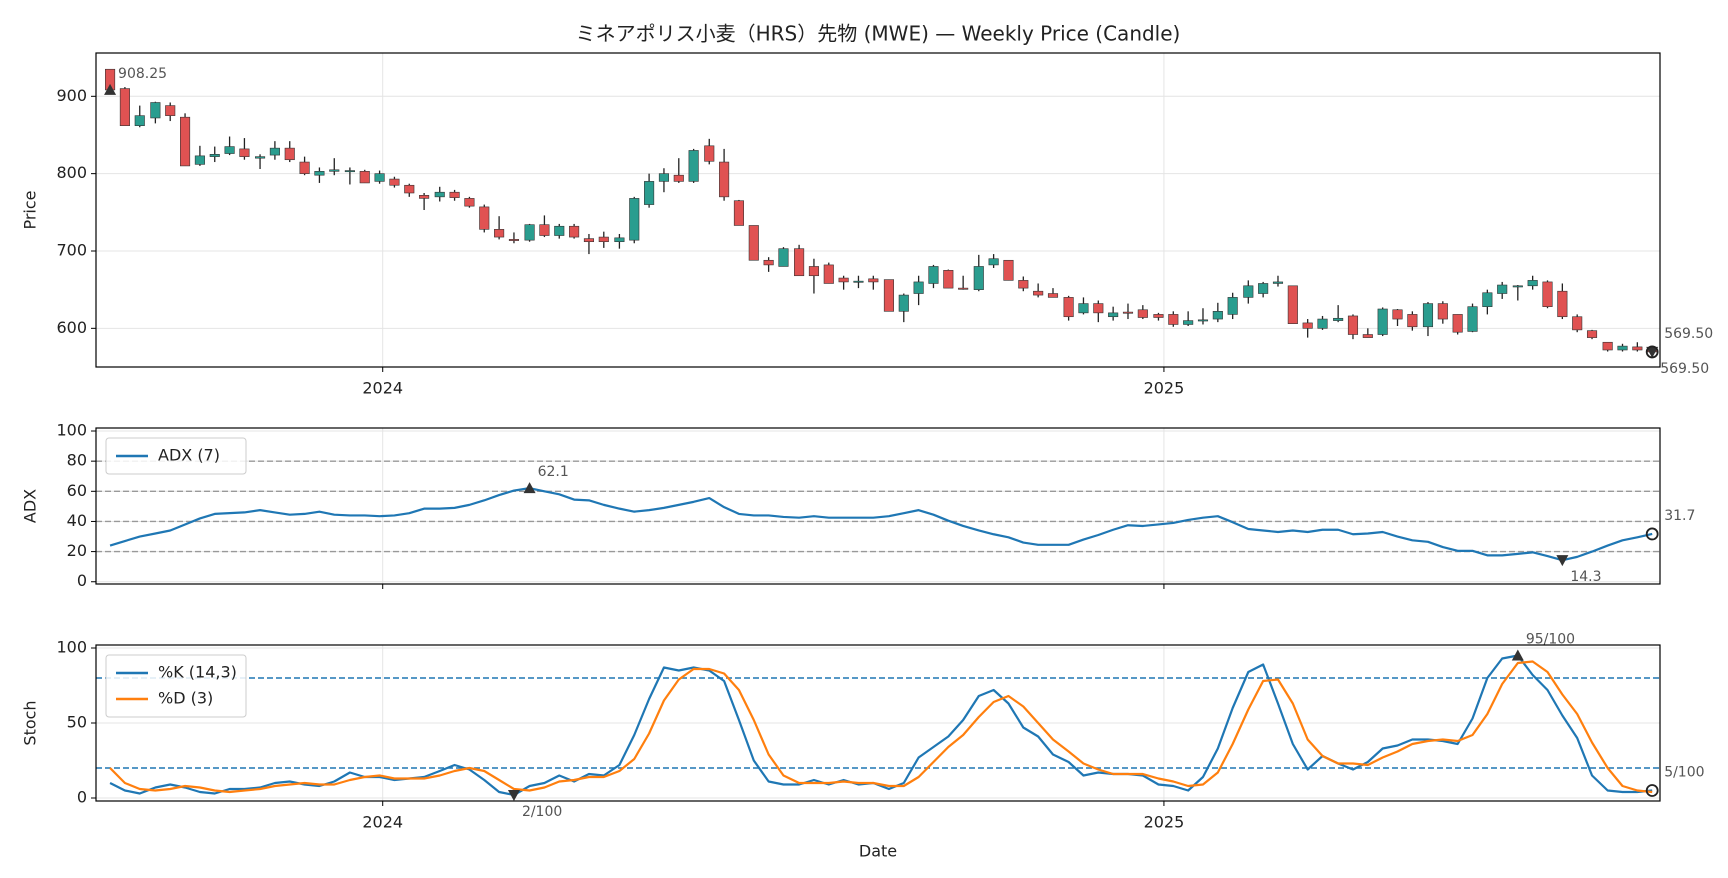 The height and width of the screenshot is (878, 1728). Describe the element at coordinates (30, 506) in the screenshot. I see `y-axis-label: ADX` at that location.